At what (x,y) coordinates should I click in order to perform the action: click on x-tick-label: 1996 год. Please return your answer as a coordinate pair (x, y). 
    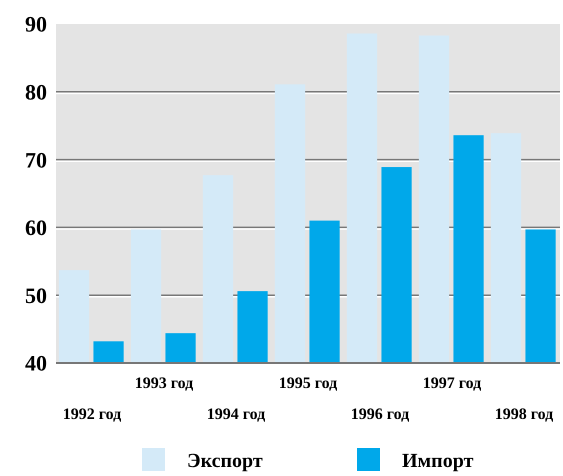
    Looking at the image, I should click on (380, 414).